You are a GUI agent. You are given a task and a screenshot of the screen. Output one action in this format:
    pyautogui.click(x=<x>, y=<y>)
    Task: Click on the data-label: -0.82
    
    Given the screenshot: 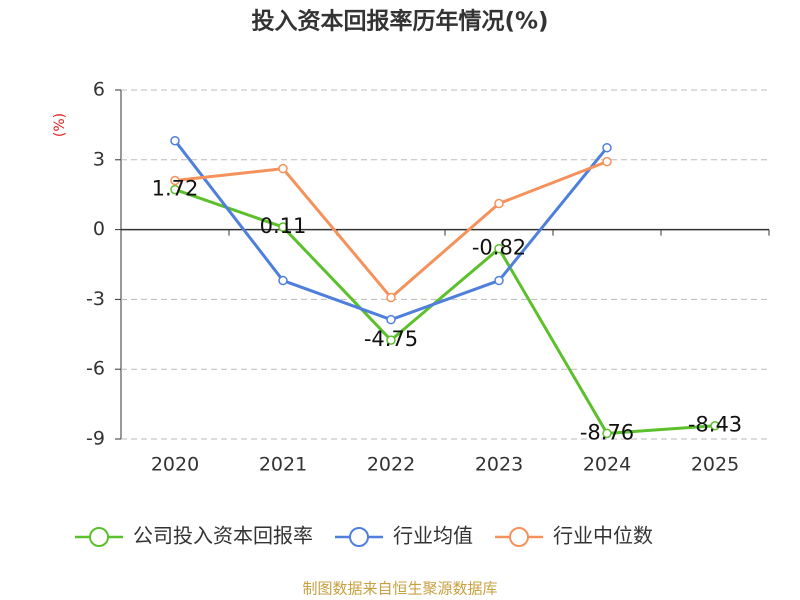 What is the action you would take?
    pyautogui.click(x=499, y=248)
    